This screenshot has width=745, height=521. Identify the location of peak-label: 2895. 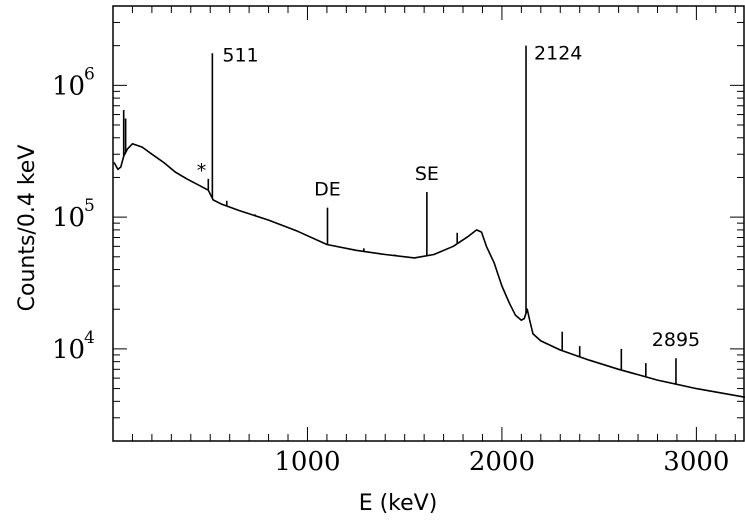
(676, 340).